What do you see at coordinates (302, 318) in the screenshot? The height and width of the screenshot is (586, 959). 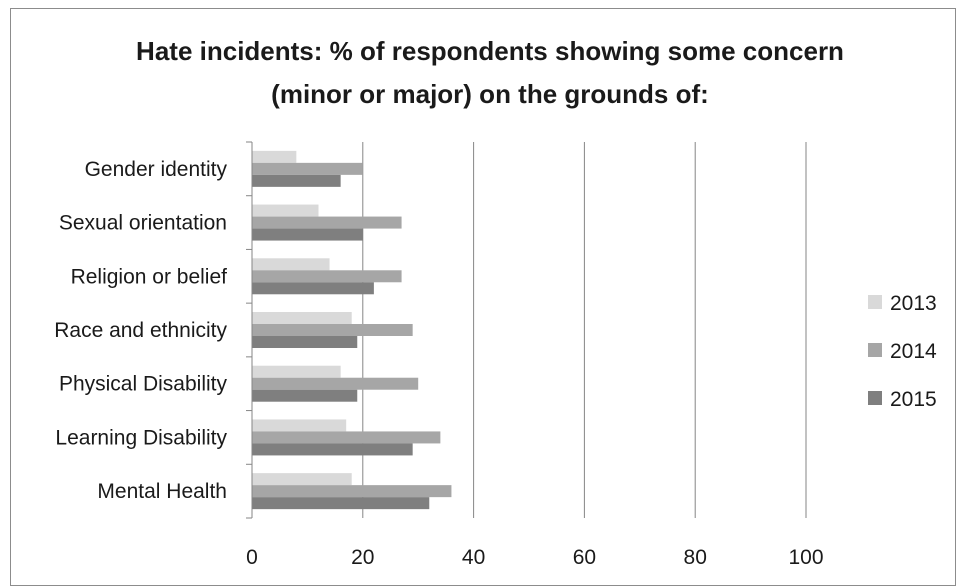 I see `bar-2013-race-and-ethnicity` at bounding box center [302, 318].